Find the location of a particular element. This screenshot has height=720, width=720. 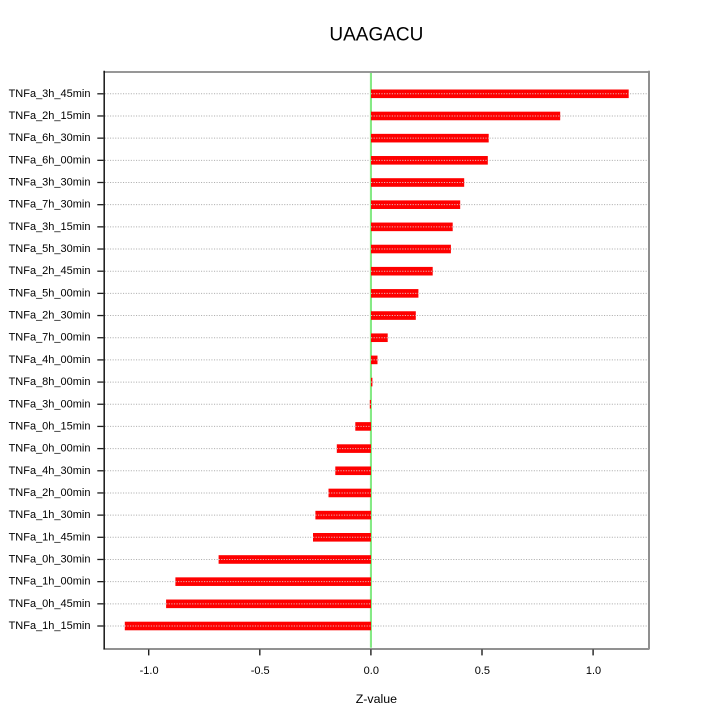

svg-text: TNFa_7h_30min is located at coordinates (50, 205).